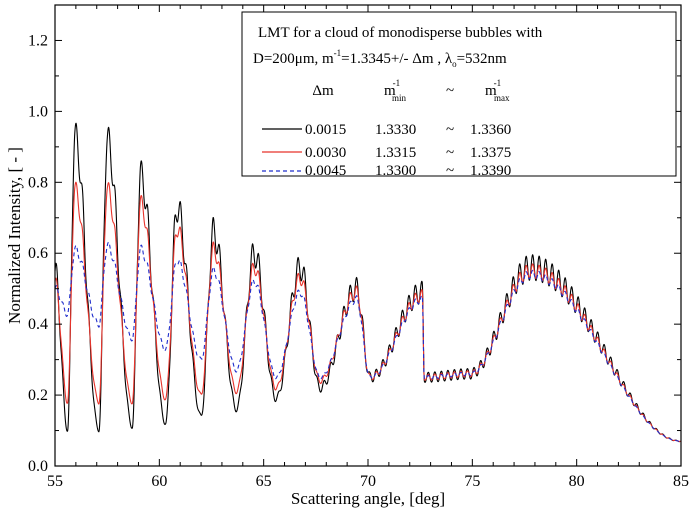 The width and height of the screenshot is (692, 517). Describe the element at coordinates (264, 481) in the screenshot. I see `x-tick-label-65: 65` at that location.